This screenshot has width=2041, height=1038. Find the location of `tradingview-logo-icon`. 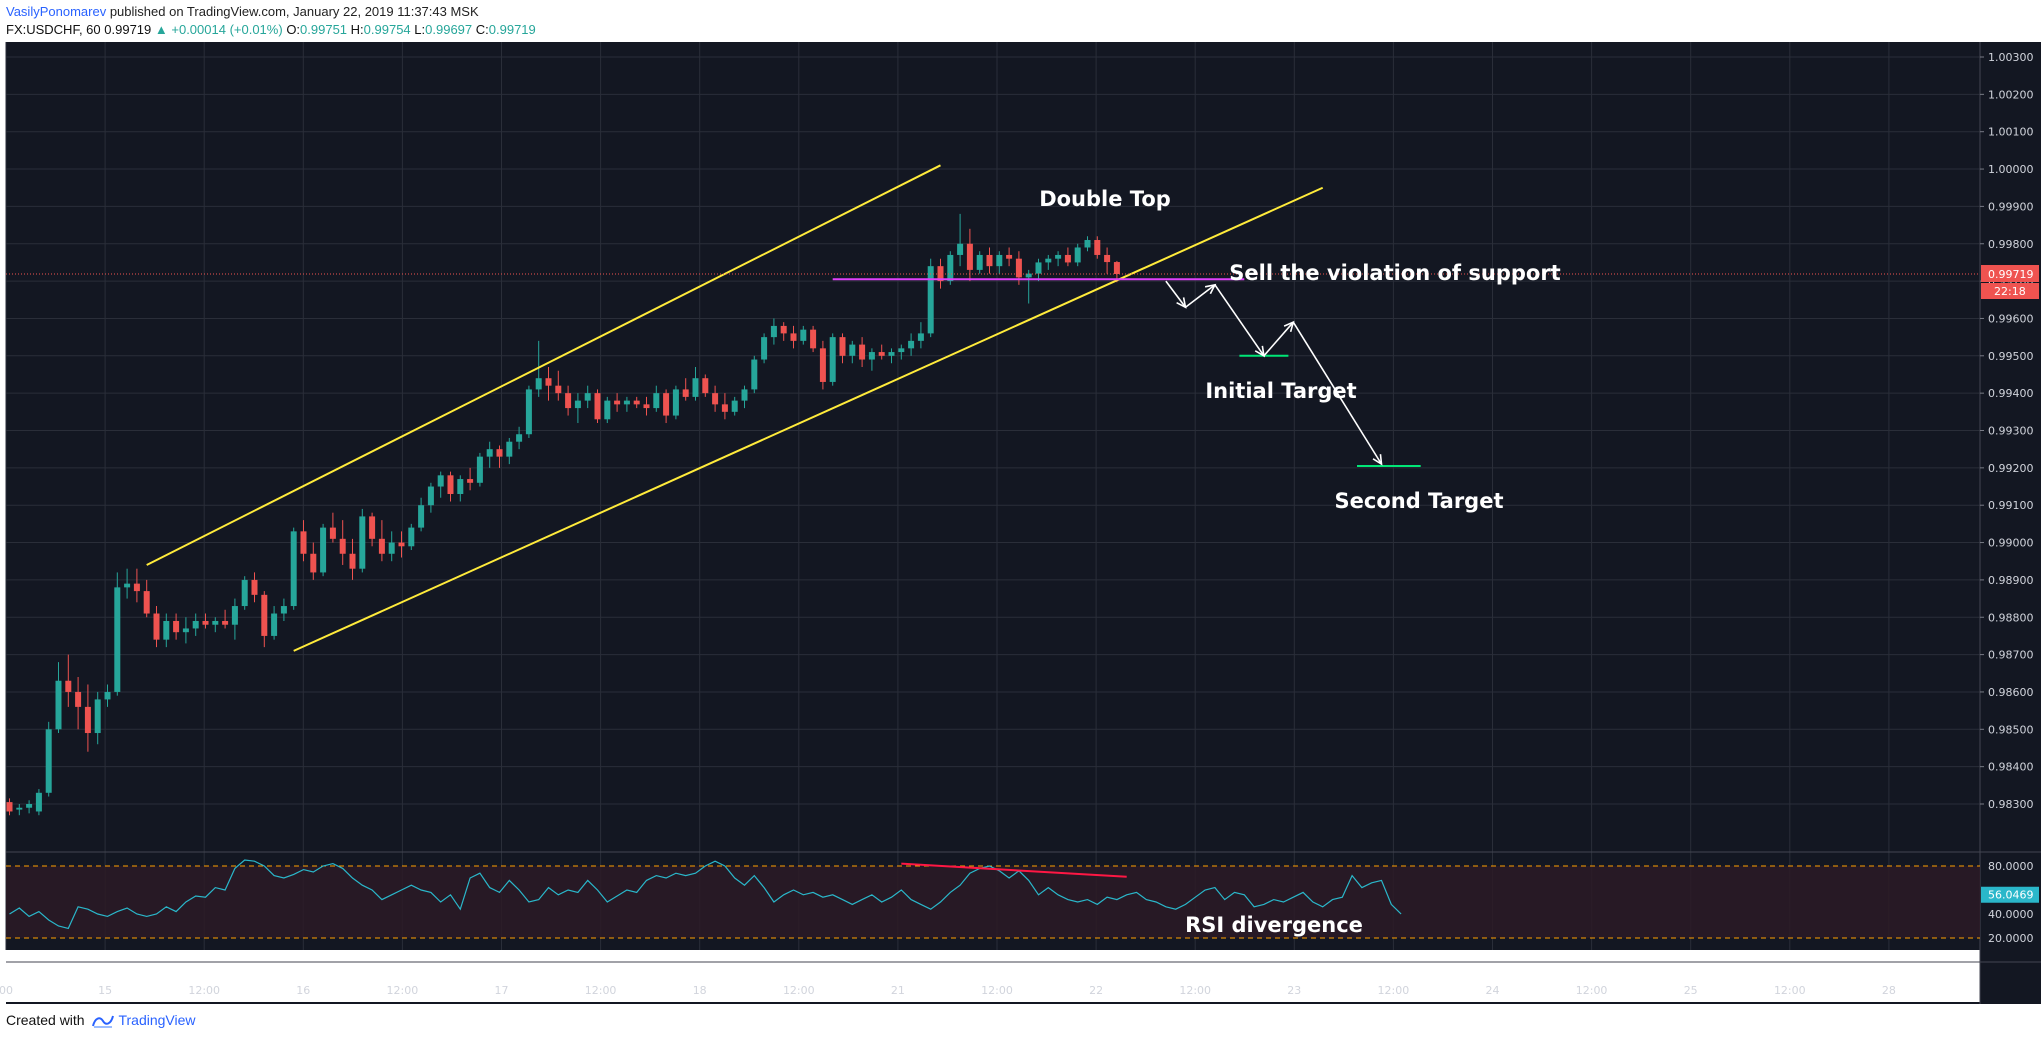

tradingview-logo-icon is located at coordinates (103, 1022).